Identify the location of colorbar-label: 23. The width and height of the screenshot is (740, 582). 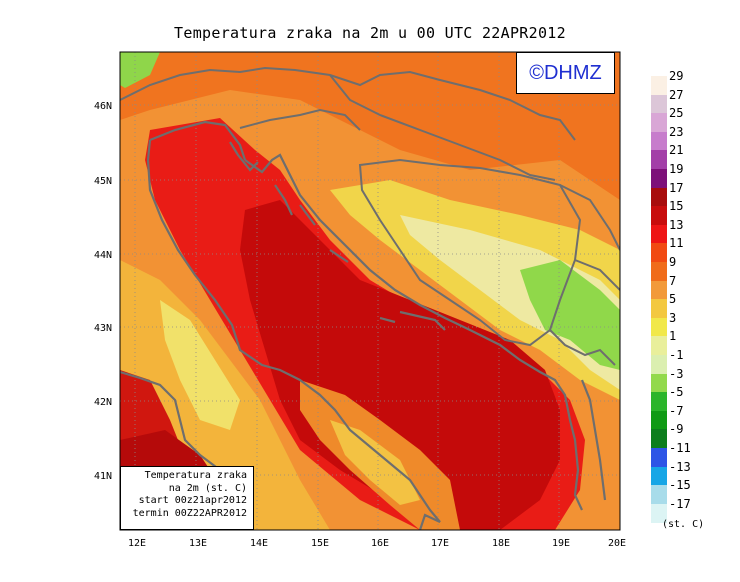
(676, 131).